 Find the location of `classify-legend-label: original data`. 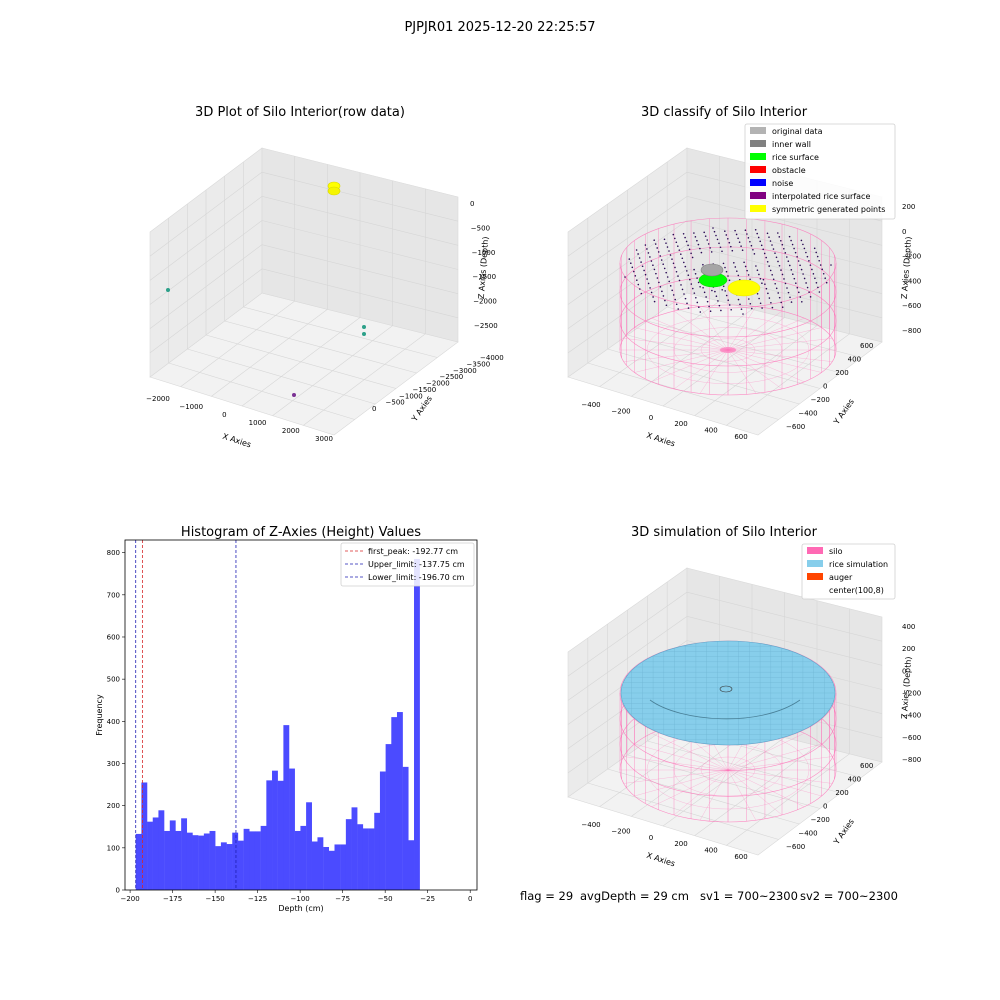

classify-legend-label: original data is located at coordinates (797, 131).